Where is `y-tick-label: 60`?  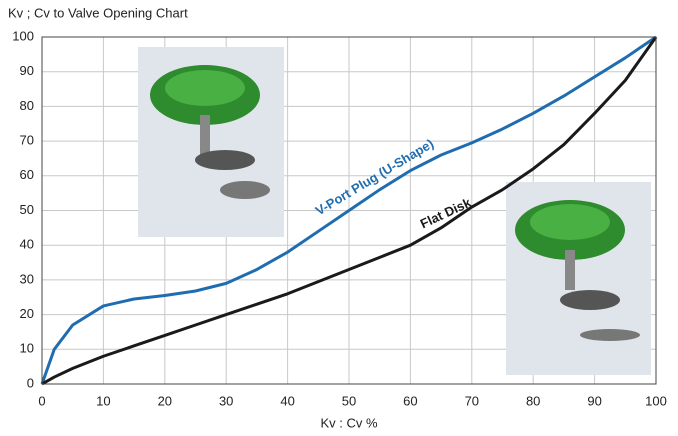 y-tick-label: 60 is located at coordinates (27, 174).